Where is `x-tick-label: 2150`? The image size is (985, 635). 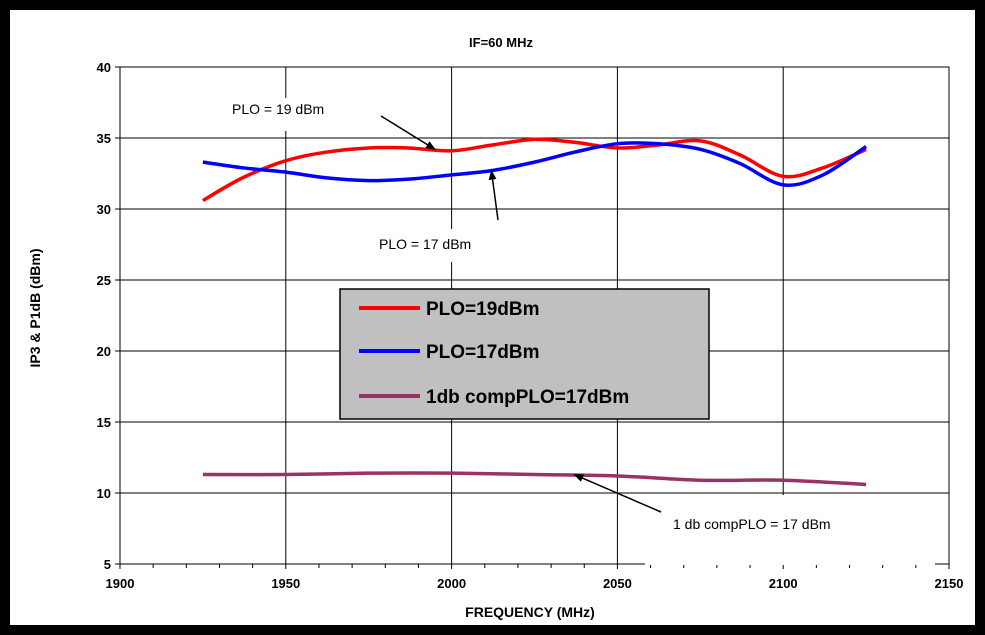 x-tick-label: 2150 is located at coordinates (949, 583).